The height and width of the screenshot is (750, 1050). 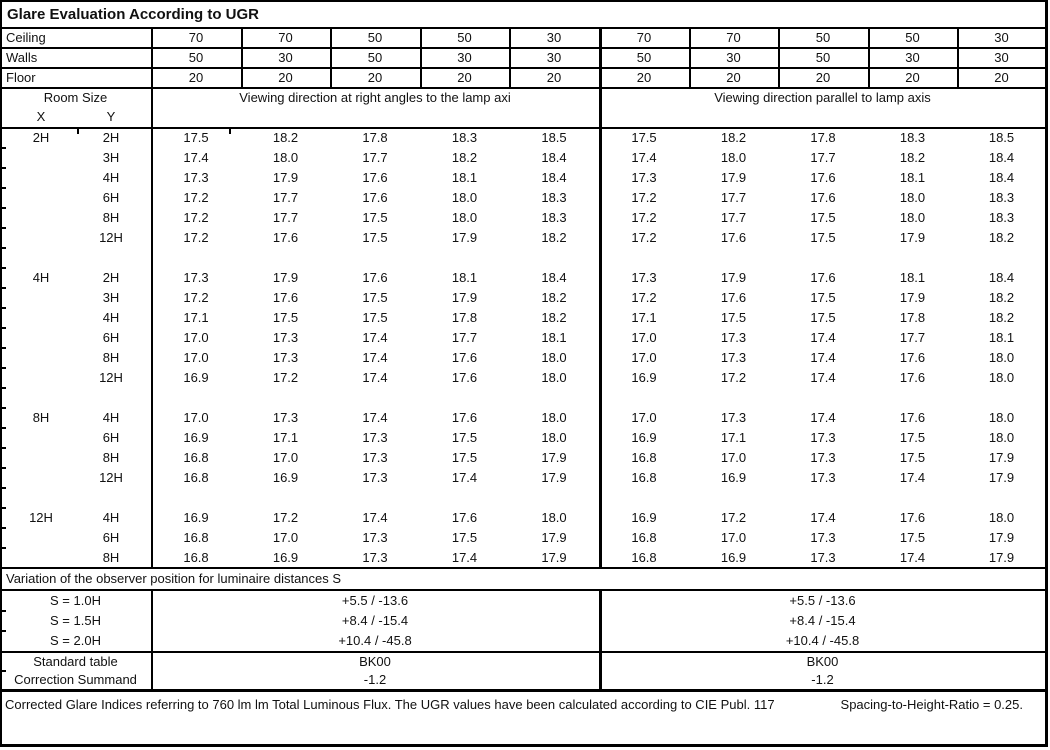 I want to click on surface-row-label: Floor, so click(x=21, y=77).